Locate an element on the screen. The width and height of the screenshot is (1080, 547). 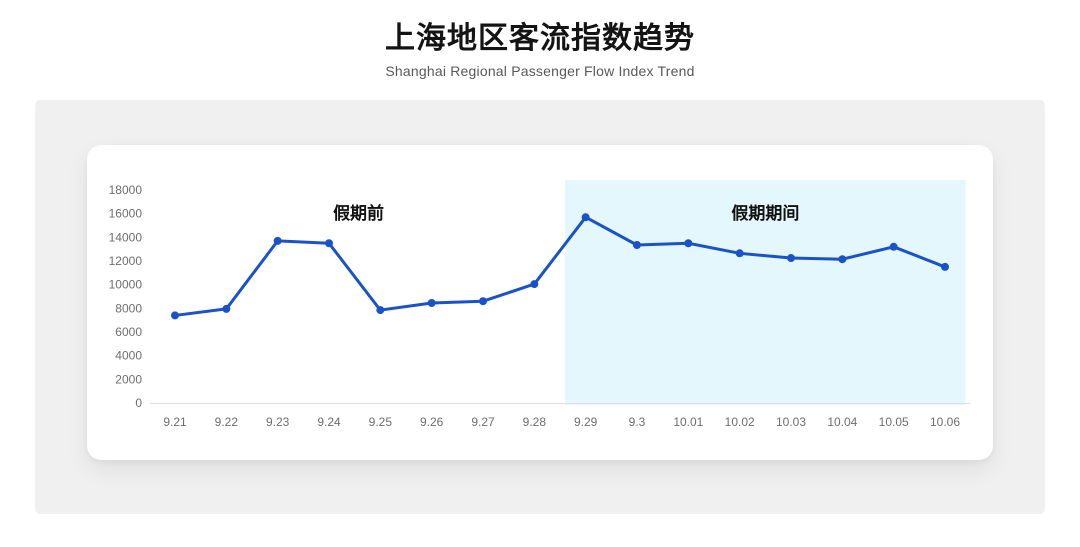
x-axis-tick-label: 9.27 is located at coordinates (483, 422).